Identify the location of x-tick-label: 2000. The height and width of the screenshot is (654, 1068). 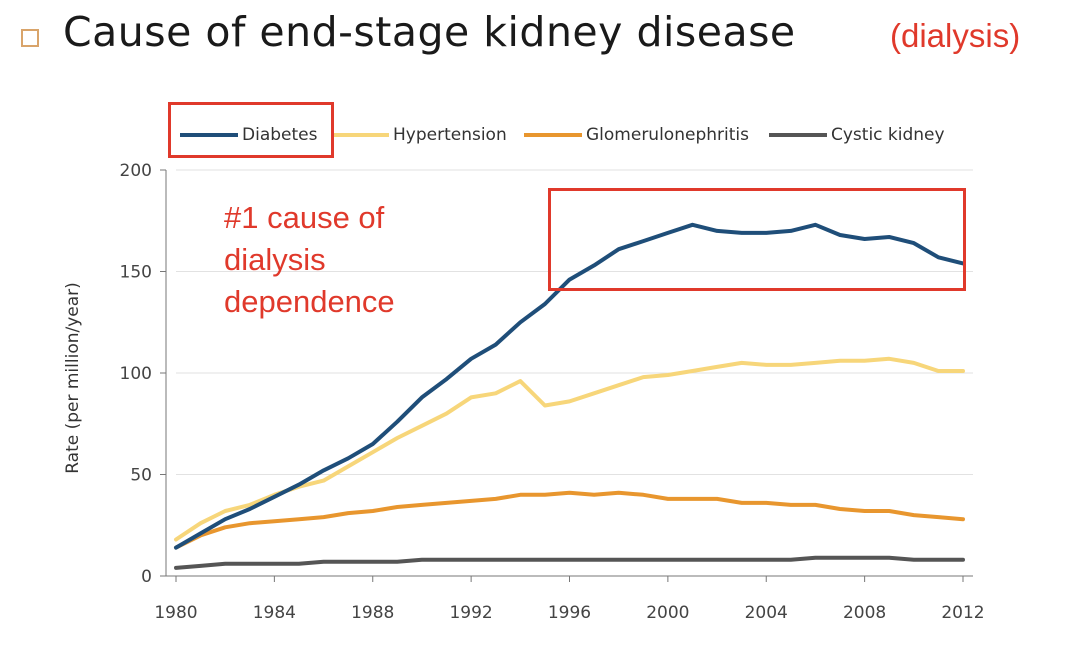
(667, 613).